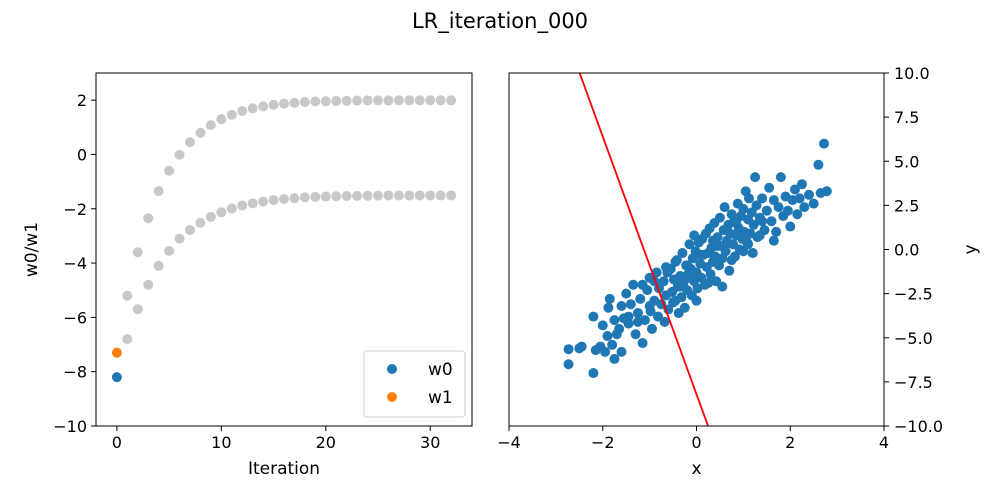 The width and height of the screenshot is (1000, 500). Describe the element at coordinates (912, 73) in the screenshot. I see `right-y-tick-label: 10.0` at that location.